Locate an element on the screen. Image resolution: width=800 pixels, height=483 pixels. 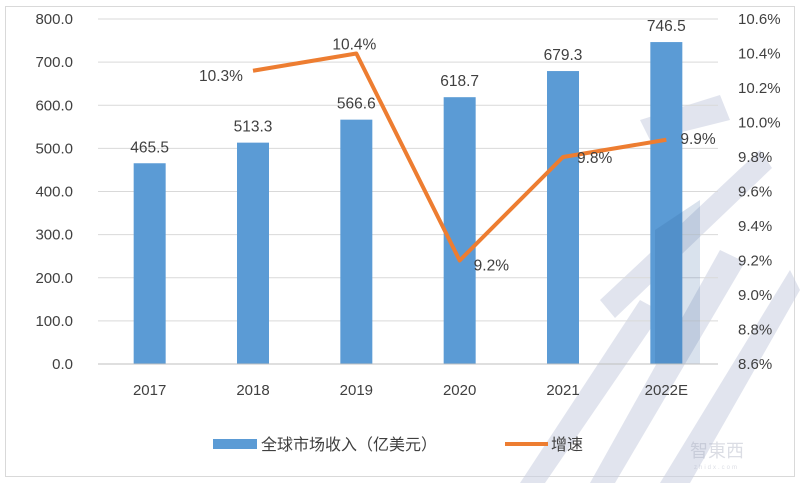
right-y-tick-label: 10.4% is located at coordinates (759, 54).